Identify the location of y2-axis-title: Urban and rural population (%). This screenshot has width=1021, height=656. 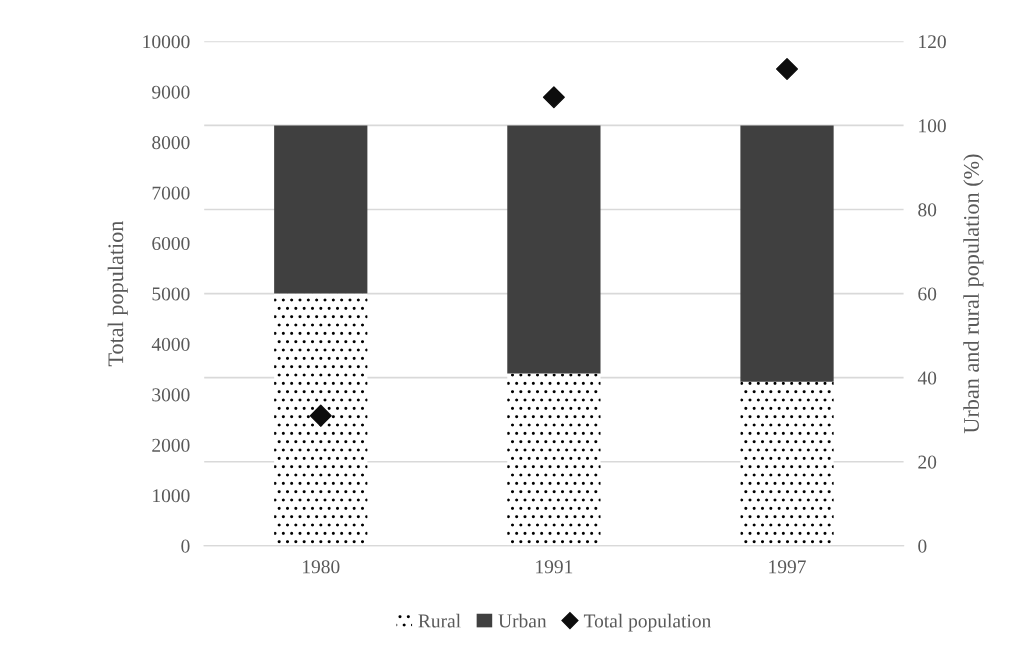
(973, 294).